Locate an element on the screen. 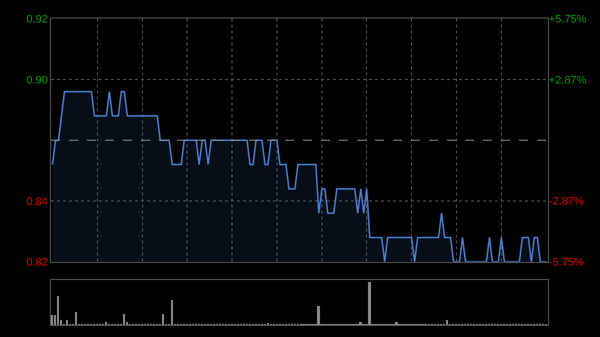 The image size is (600, 337). y-tick-label: 0.92 is located at coordinates (37, 20).